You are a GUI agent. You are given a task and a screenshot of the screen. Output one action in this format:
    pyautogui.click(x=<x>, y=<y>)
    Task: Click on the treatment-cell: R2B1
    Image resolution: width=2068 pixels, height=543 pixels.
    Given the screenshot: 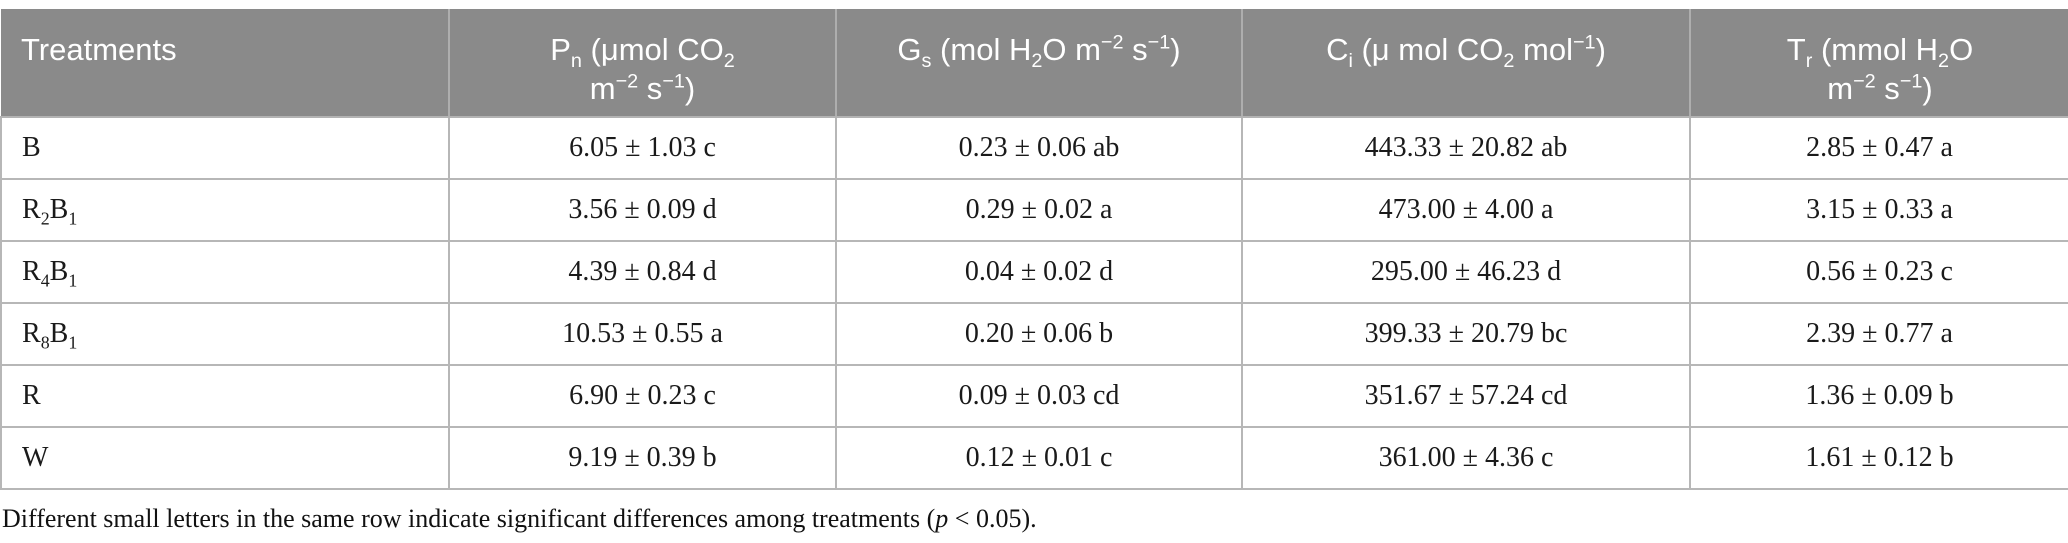 What is the action you would take?
    pyautogui.click(x=225, y=210)
    